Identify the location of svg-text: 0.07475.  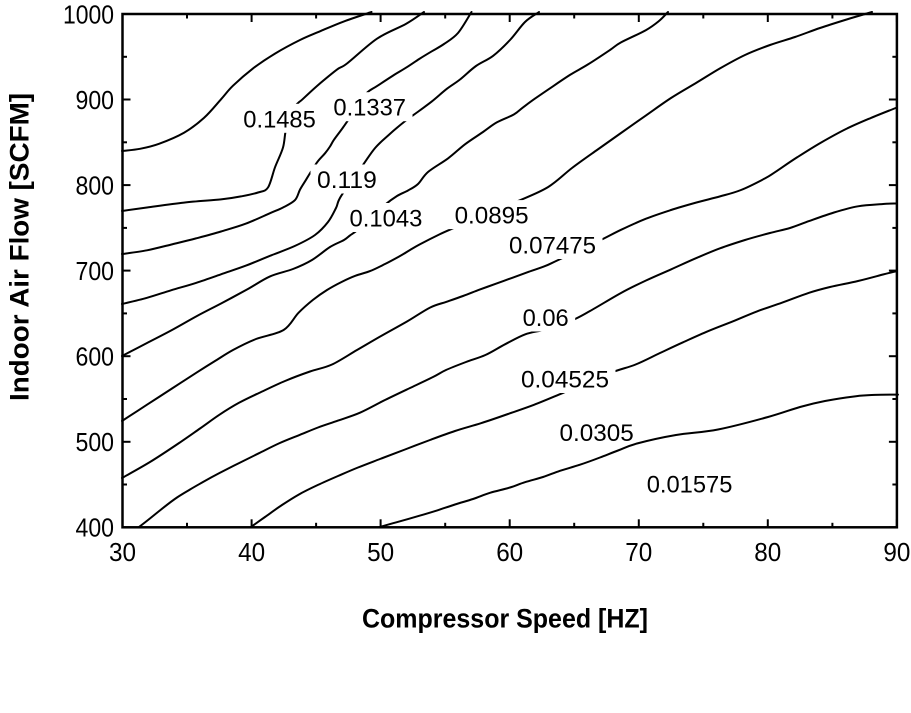
(552, 246).